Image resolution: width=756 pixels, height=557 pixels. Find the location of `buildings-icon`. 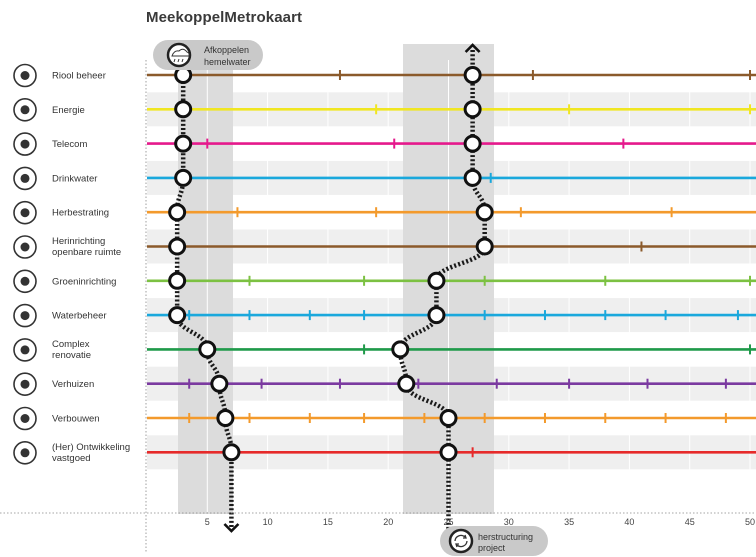

buildings-icon is located at coordinates (25, 452).